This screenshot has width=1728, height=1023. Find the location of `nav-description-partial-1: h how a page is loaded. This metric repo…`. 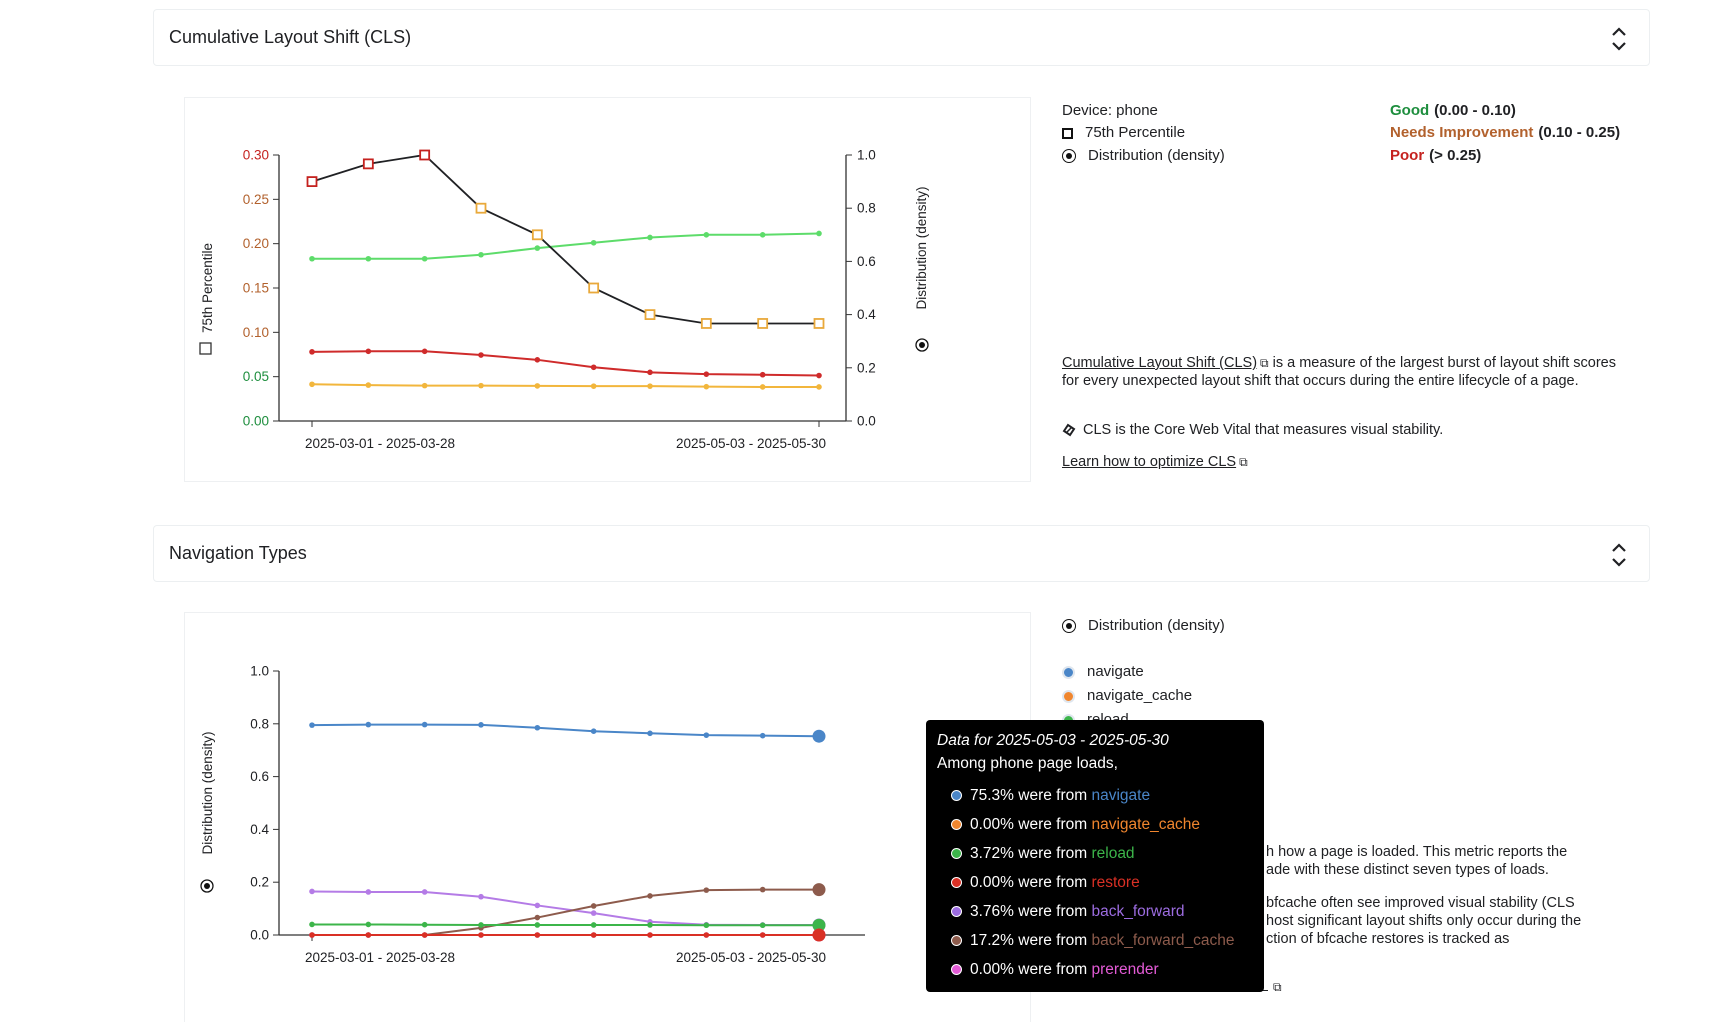

nav-description-partial-1: h how a page is loaded. This metric repo… is located at coordinates (1456, 861).